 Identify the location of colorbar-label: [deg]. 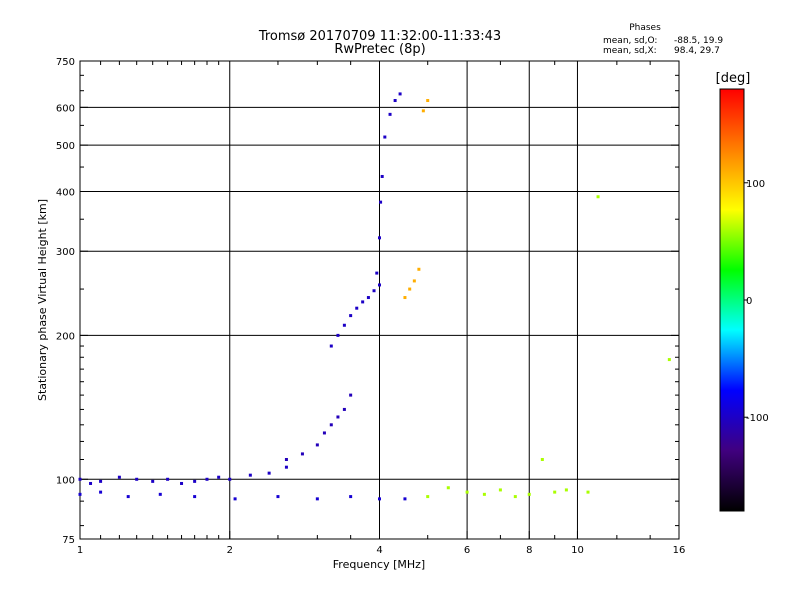
(733, 78).